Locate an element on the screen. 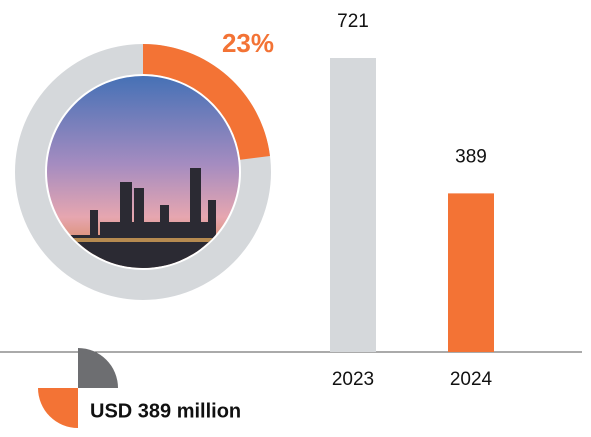 The height and width of the screenshot is (437, 591). annotation: USD 389 million is located at coordinates (165, 411).